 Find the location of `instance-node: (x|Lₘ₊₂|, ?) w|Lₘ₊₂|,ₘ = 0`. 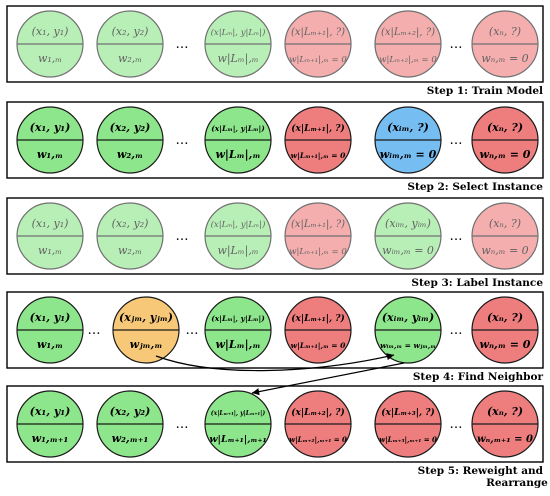

instance-node: (x|Lₘ₊₂|, ?) w|Lₘ₊₂|,ₘ = 0 is located at coordinates (408, 44).